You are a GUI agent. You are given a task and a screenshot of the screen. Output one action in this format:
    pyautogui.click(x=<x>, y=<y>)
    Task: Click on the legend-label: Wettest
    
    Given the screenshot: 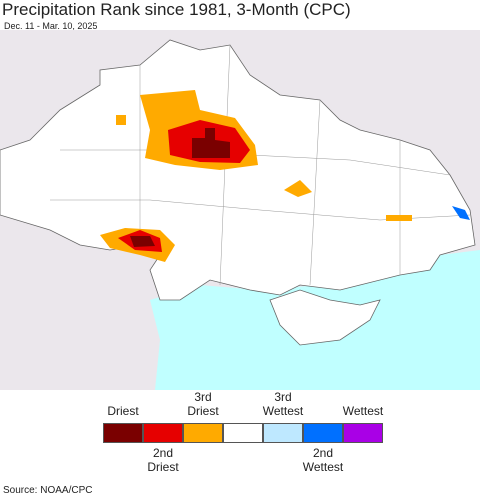 What is the action you would take?
    pyautogui.click(x=363, y=411)
    